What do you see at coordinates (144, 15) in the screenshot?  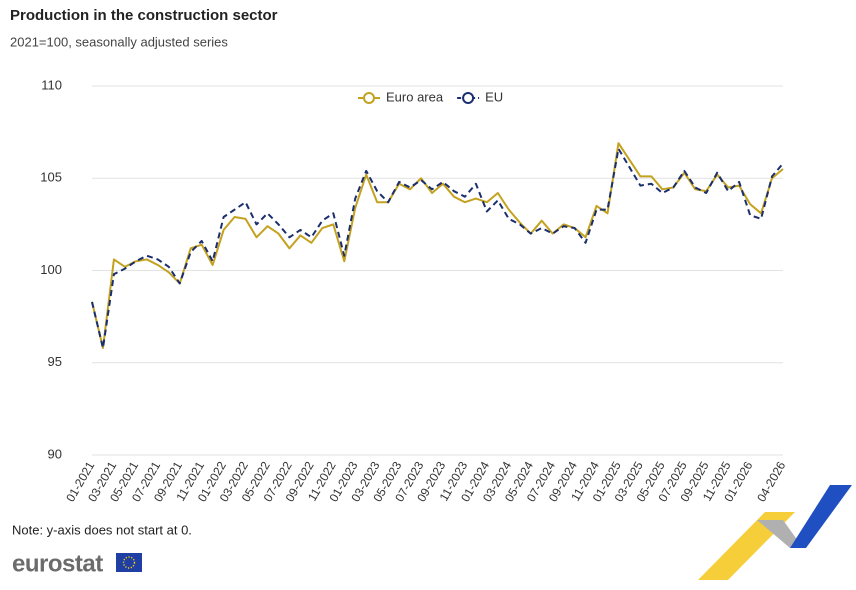 I see `chart-title: Production in the construction sector` at bounding box center [144, 15].